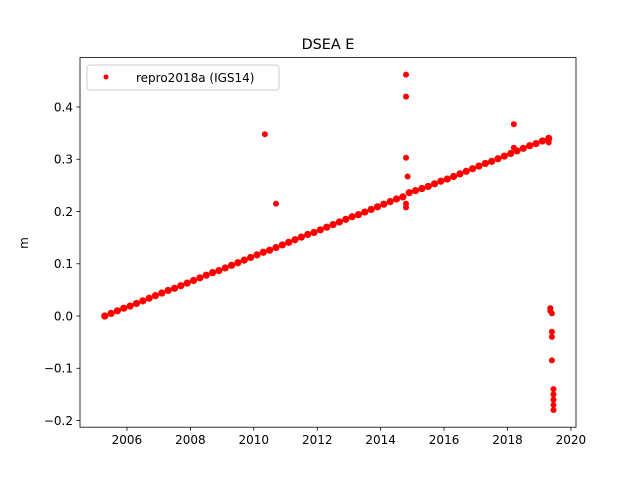  What do you see at coordinates (106, 77) in the screenshot?
I see `legend-marker` at bounding box center [106, 77].